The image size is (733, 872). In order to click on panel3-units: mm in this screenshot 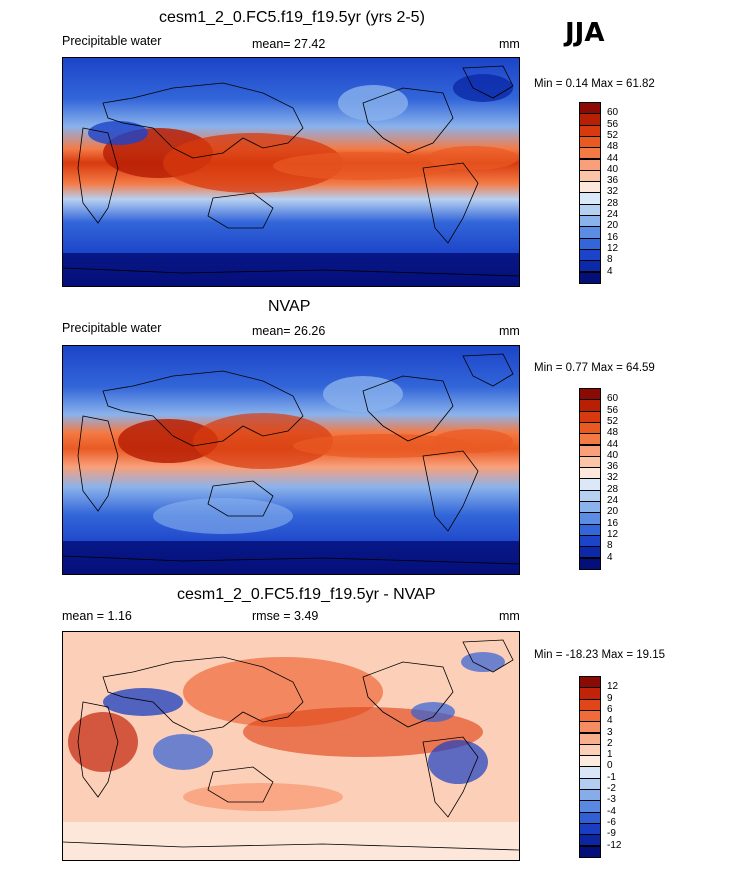, I will do `click(509, 616)`.